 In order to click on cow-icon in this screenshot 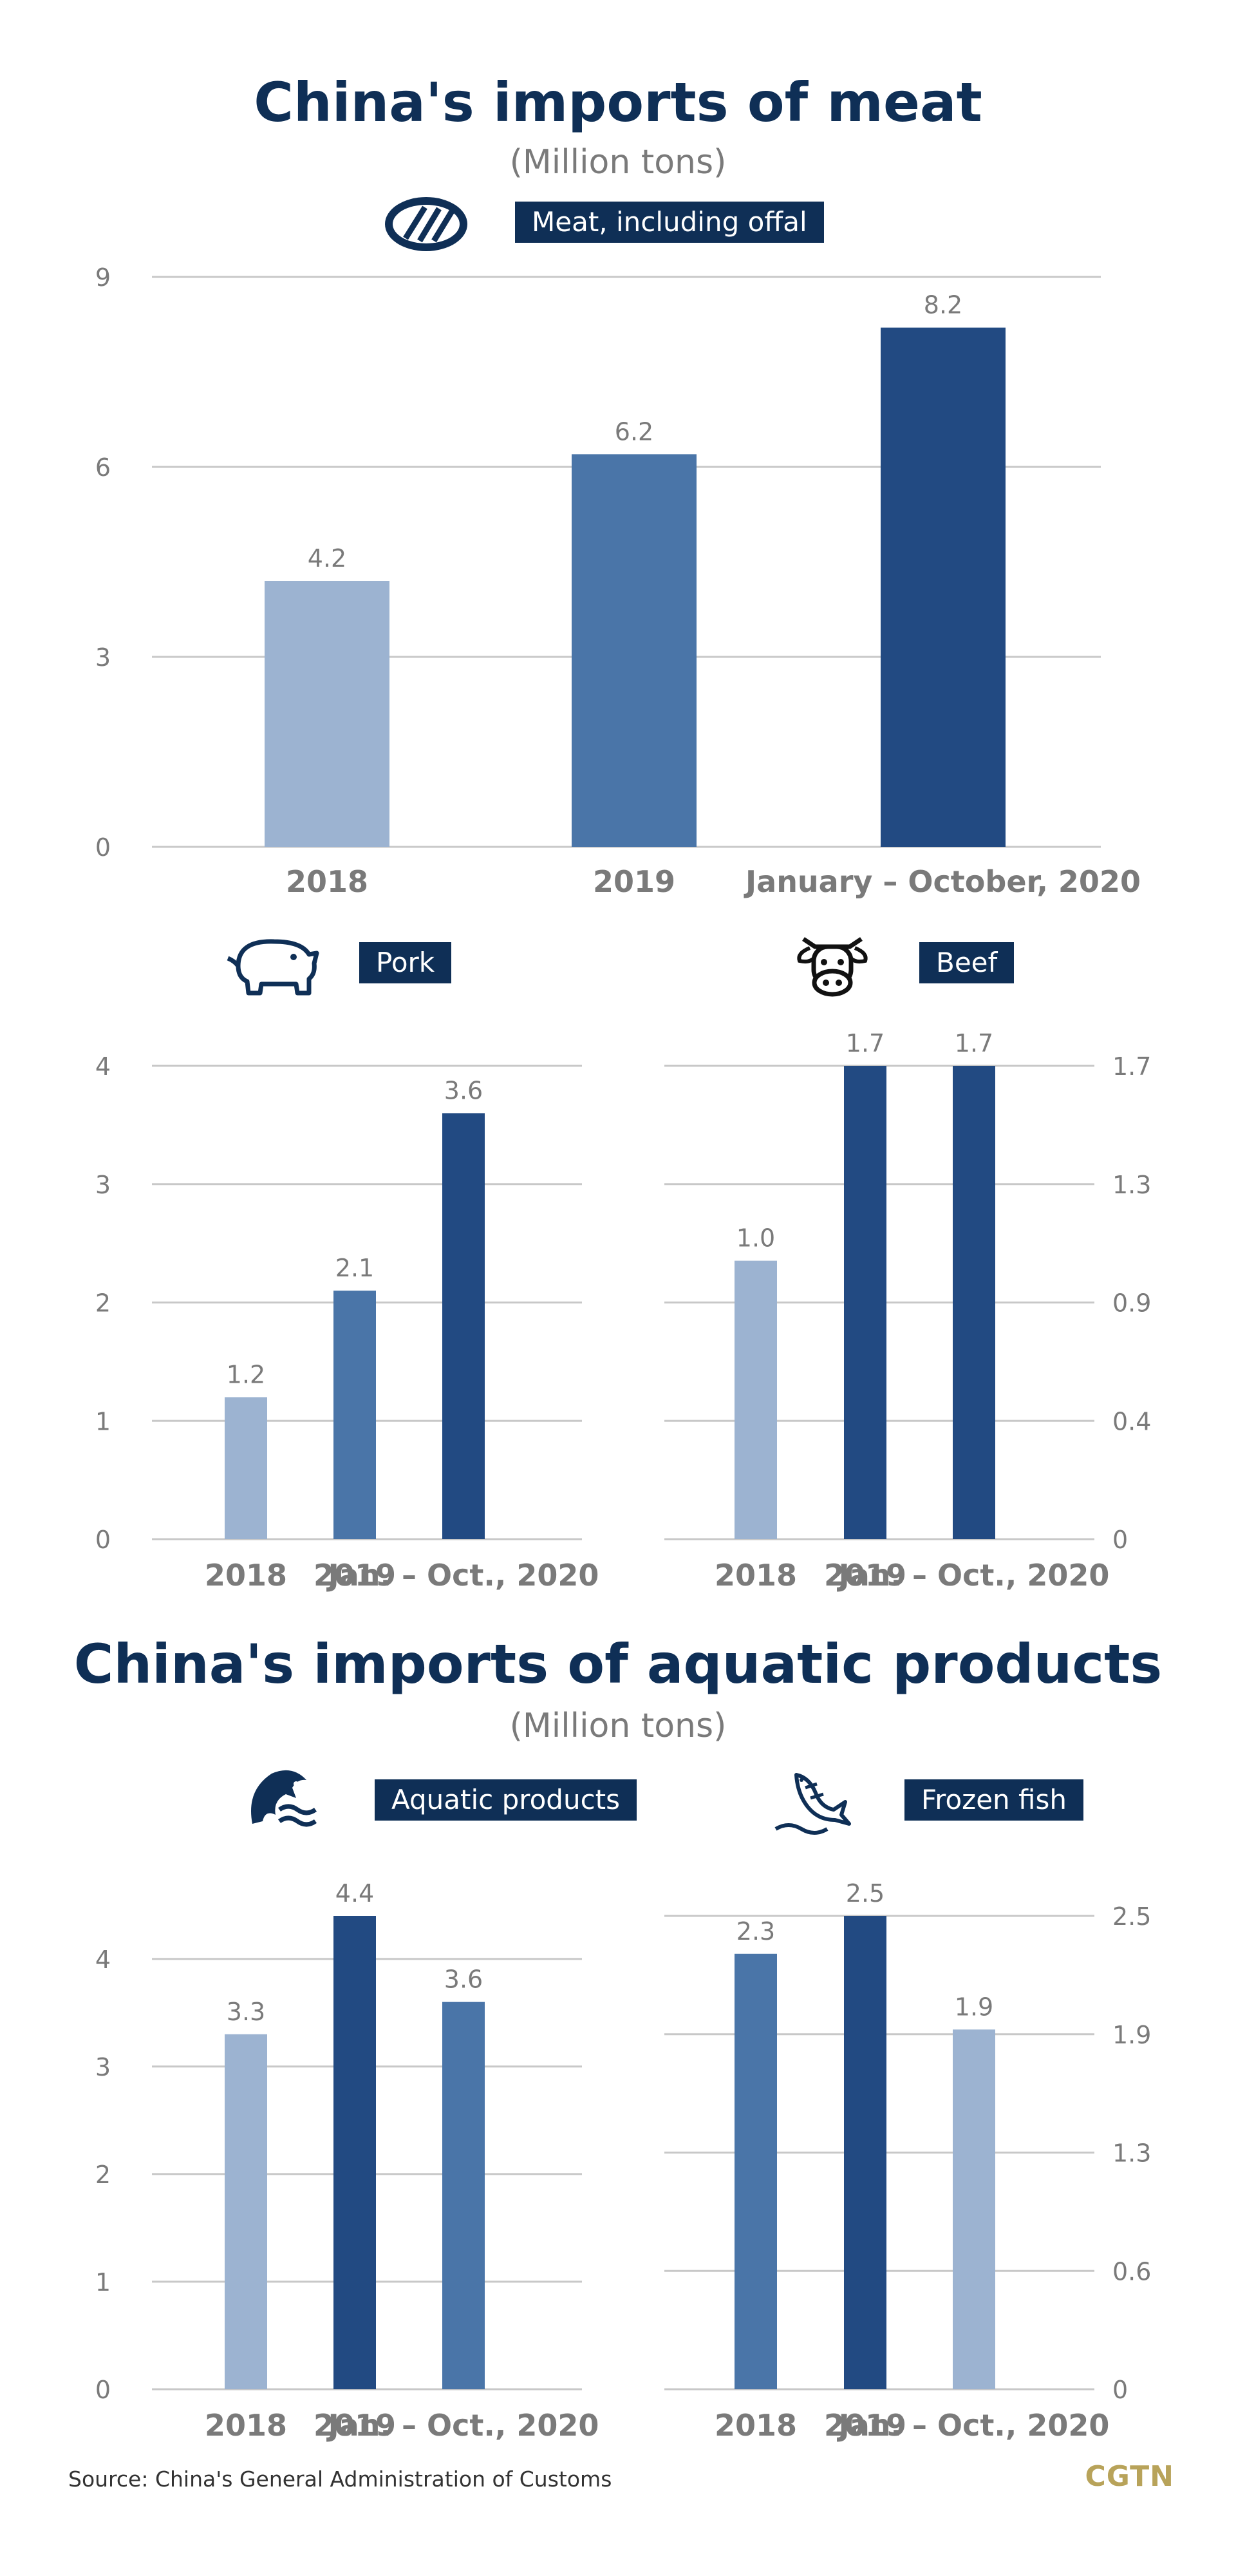, I will do `click(833, 967)`.